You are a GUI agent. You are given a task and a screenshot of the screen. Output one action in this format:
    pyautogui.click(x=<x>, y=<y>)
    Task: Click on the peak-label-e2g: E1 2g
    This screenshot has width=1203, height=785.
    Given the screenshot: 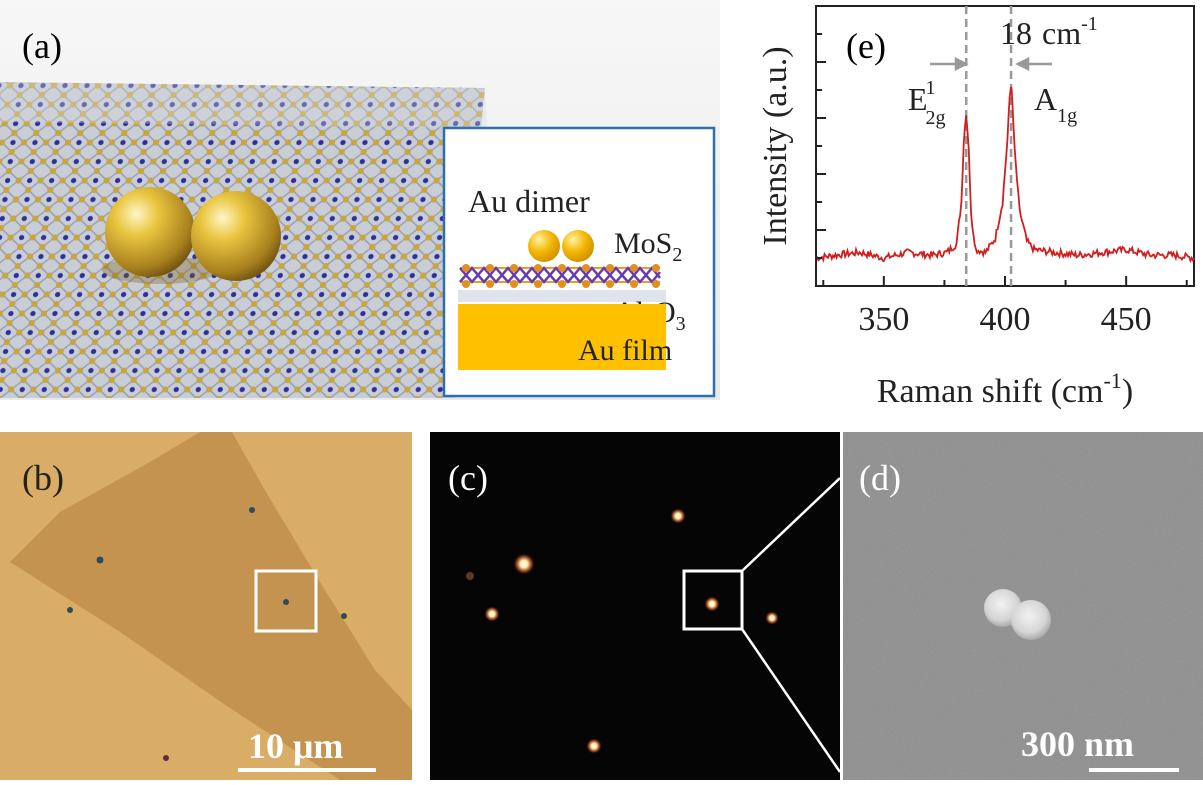 What is the action you would take?
    pyautogui.click(x=927, y=103)
    